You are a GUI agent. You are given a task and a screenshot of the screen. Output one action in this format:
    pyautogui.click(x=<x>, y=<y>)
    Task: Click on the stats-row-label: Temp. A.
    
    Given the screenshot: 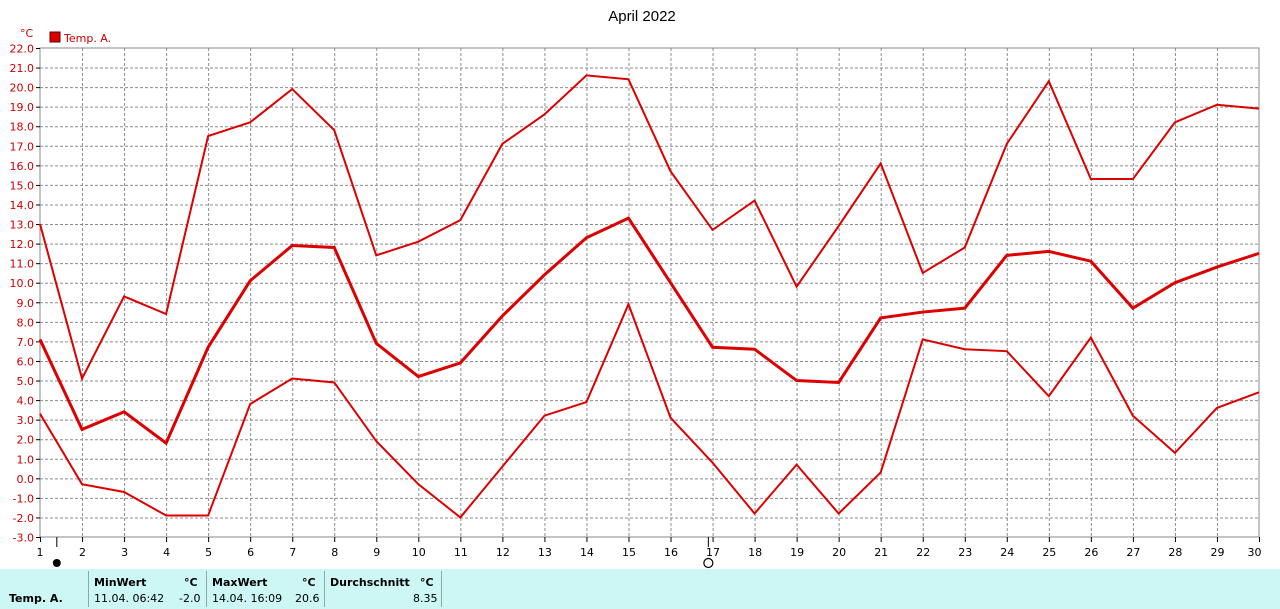 What is the action you would take?
    pyautogui.click(x=36, y=598)
    